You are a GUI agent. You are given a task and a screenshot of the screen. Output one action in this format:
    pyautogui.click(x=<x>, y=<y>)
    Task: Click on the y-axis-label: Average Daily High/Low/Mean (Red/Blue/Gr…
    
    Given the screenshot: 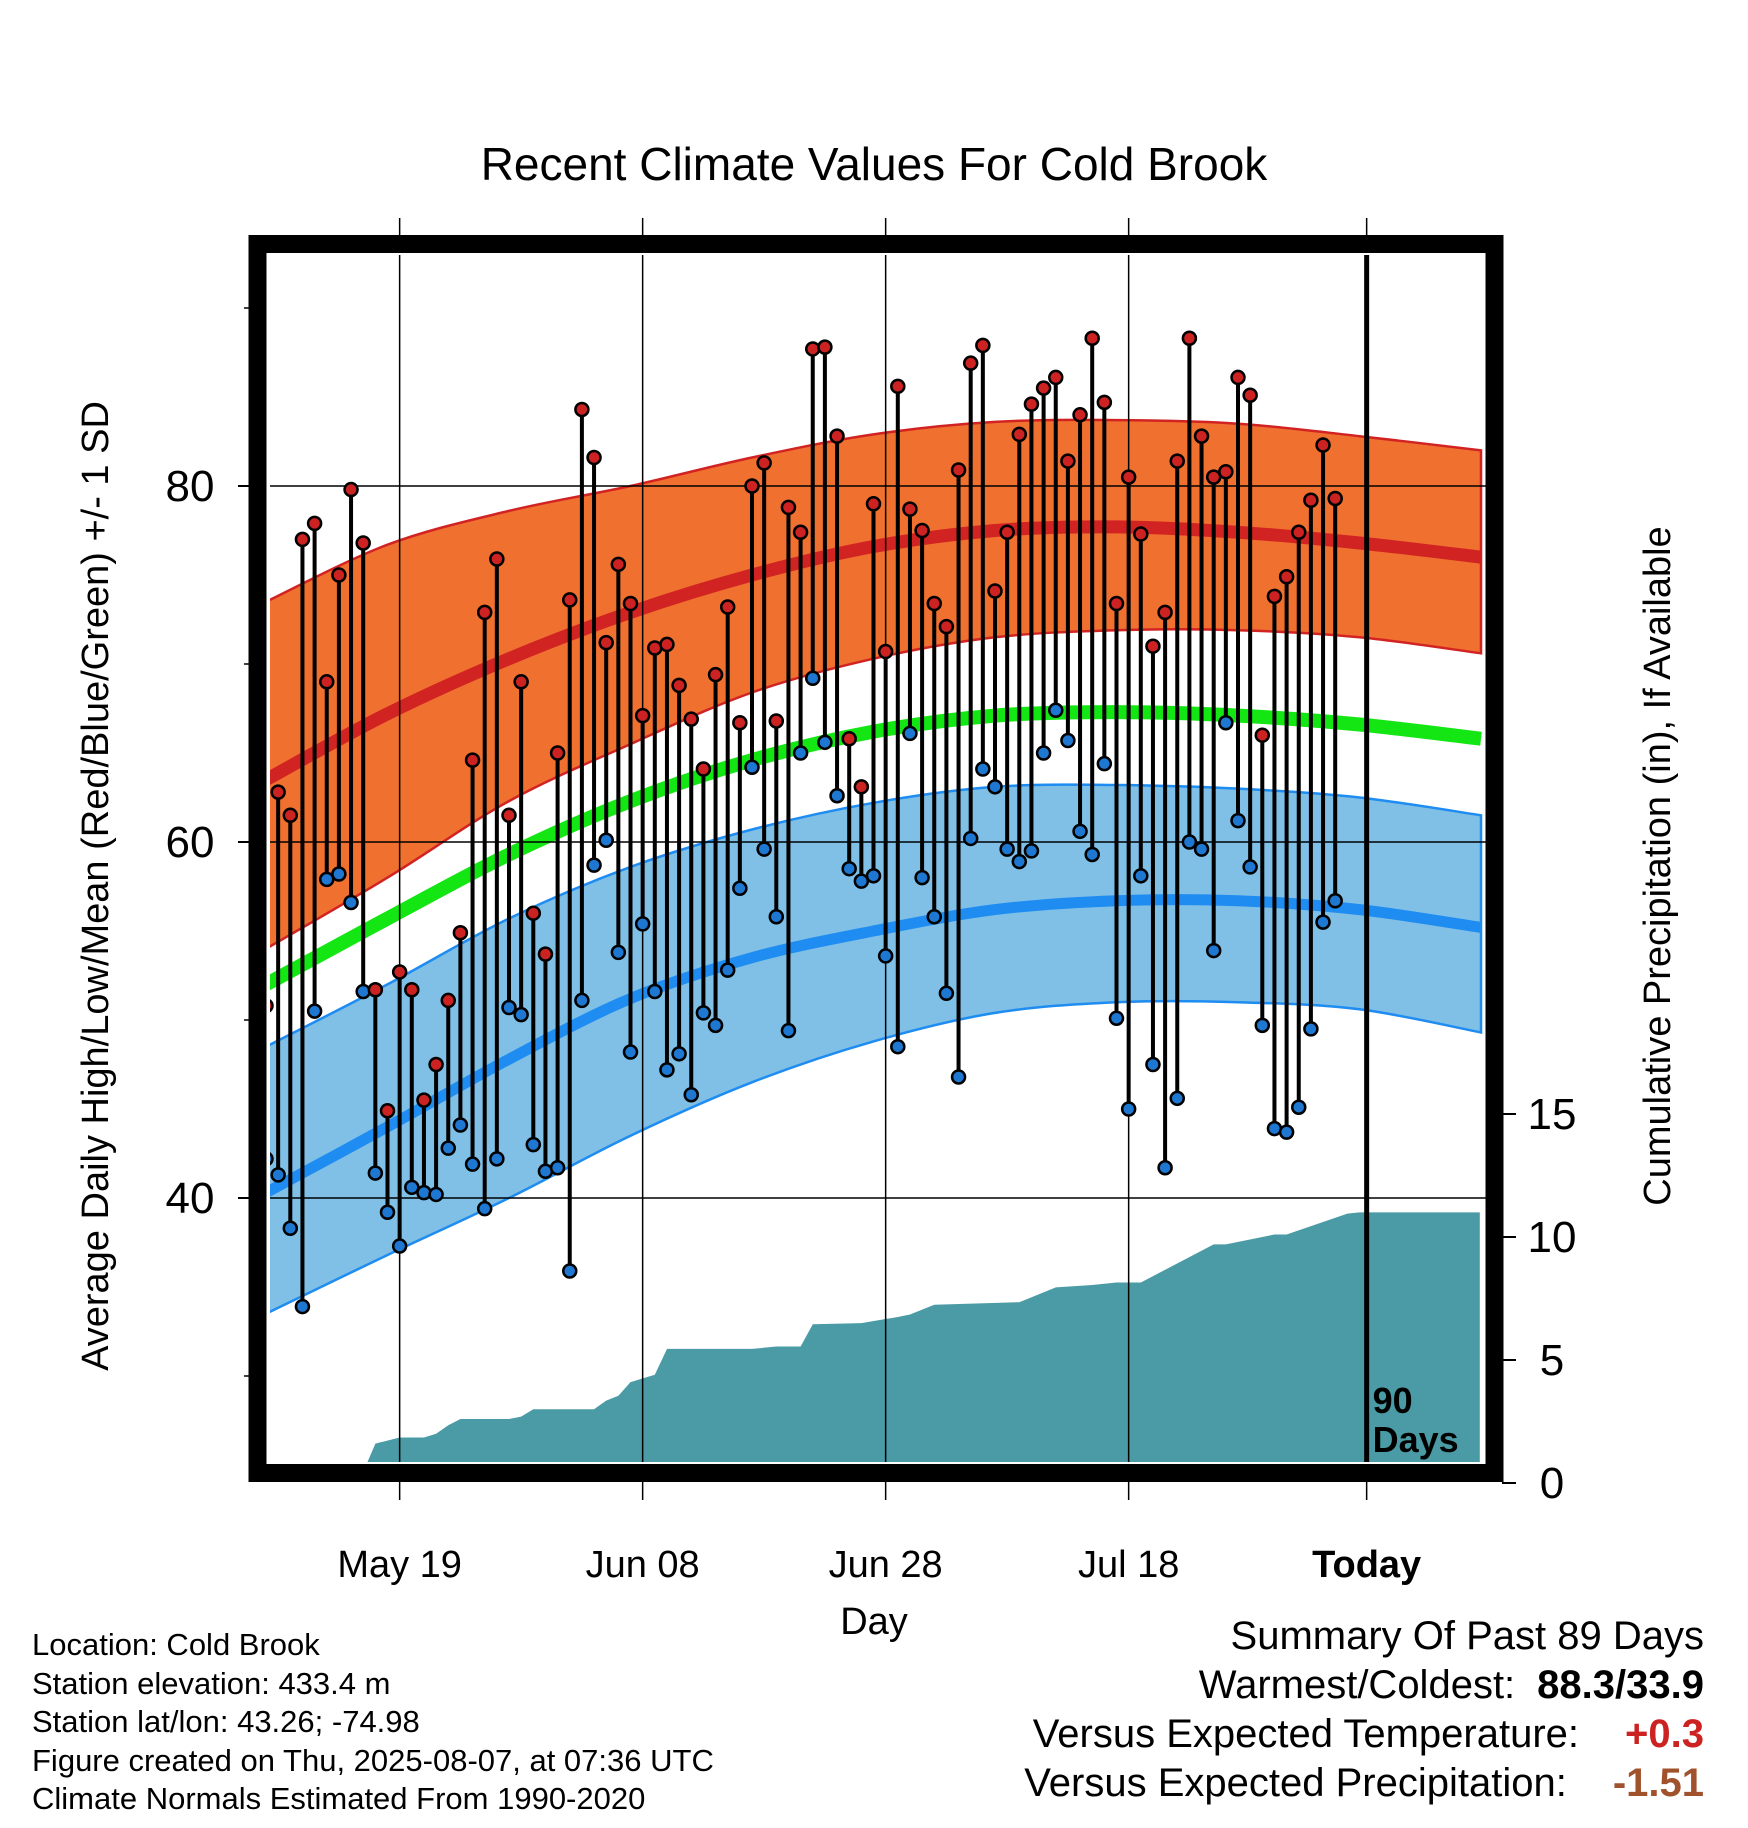 What is the action you would take?
    pyautogui.click(x=96, y=886)
    